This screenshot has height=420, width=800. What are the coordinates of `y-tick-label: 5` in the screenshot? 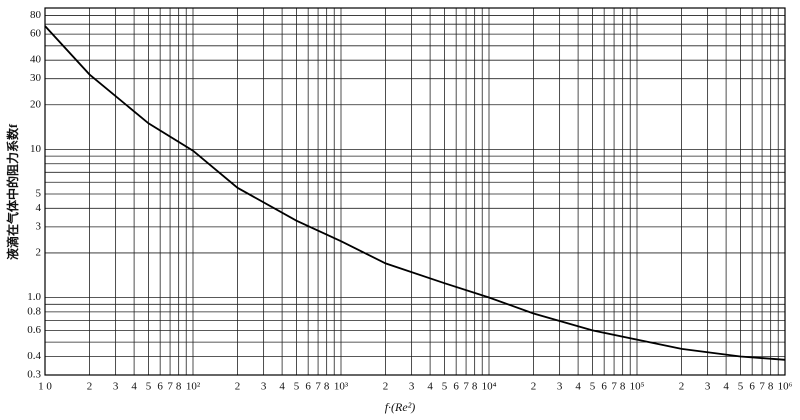 It's located at (39, 194).